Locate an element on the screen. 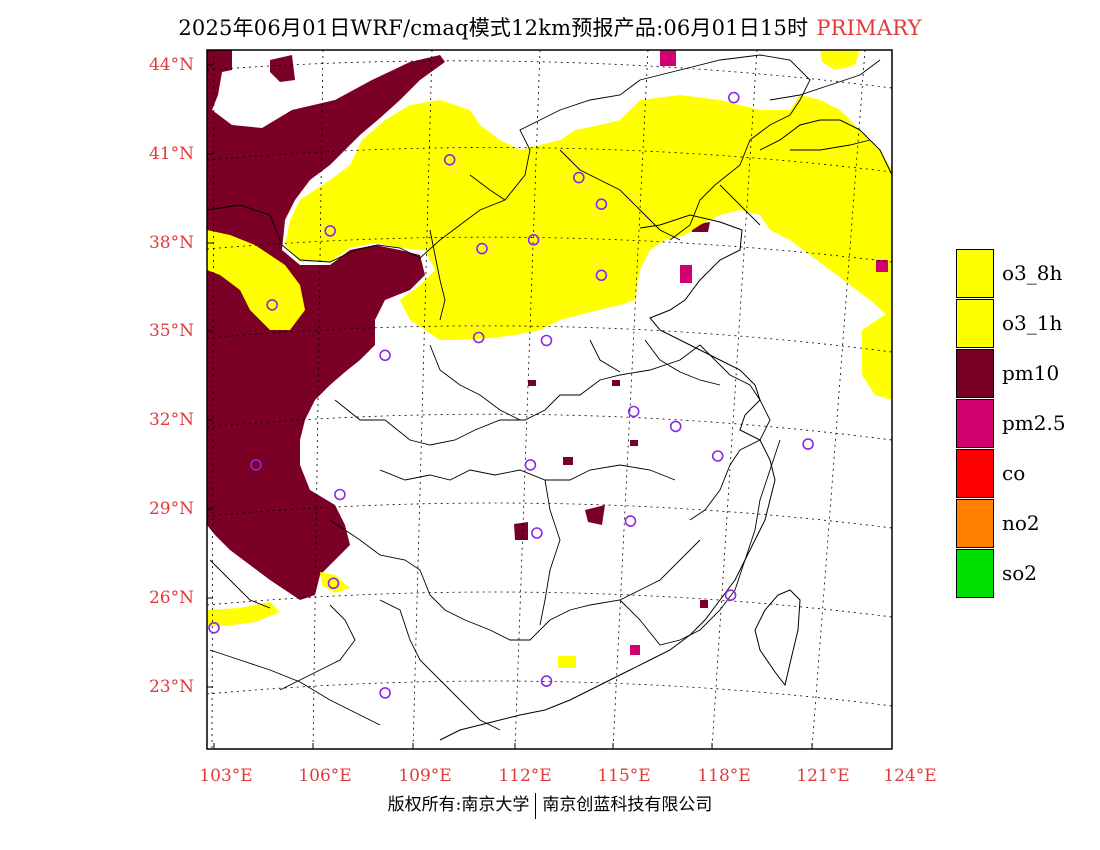 The width and height of the screenshot is (1100, 850). legend-label: so2 is located at coordinates (1020, 573).